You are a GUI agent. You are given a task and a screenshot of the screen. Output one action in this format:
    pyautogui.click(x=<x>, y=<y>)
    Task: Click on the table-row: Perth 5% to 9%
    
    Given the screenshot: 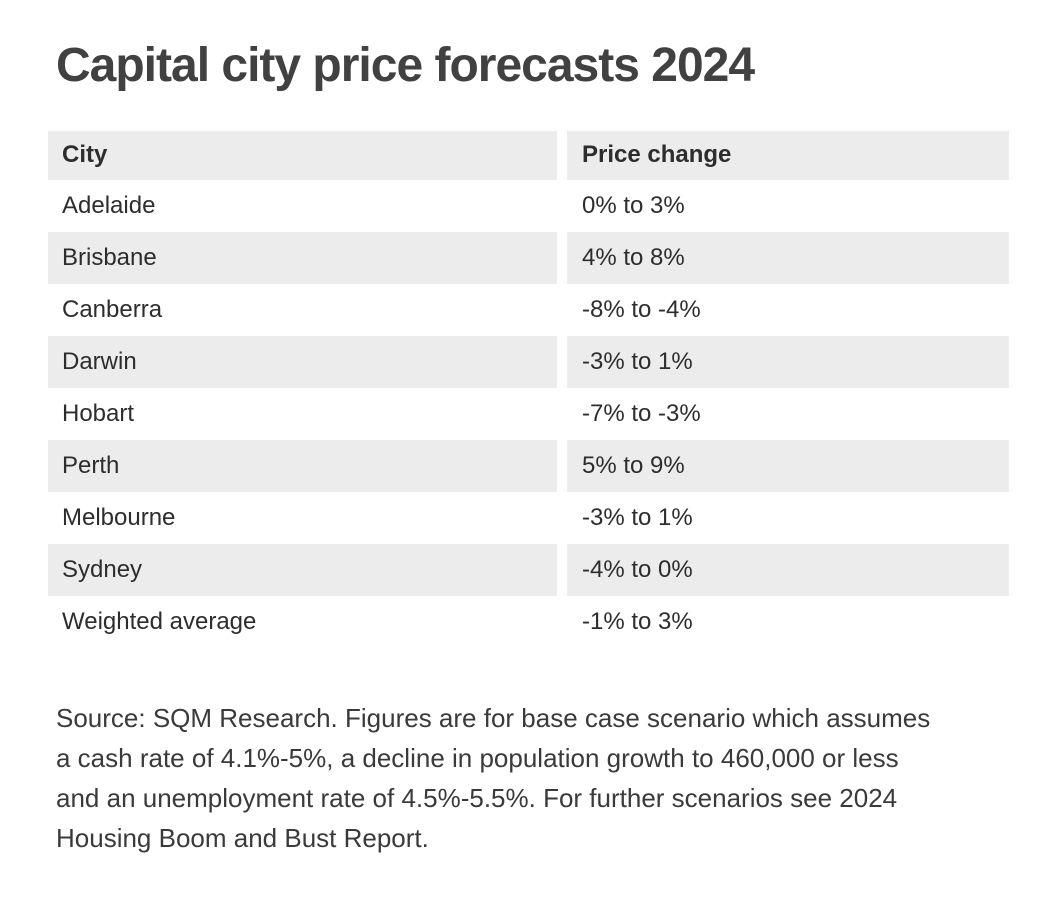 What is the action you would take?
    pyautogui.click(x=528, y=465)
    